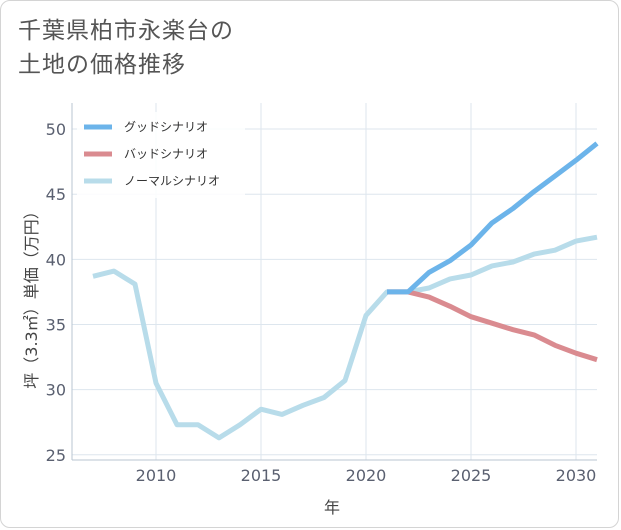  What do you see at coordinates (56, 455) in the screenshot?
I see `y-tick-label: 25` at bounding box center [56, 455].